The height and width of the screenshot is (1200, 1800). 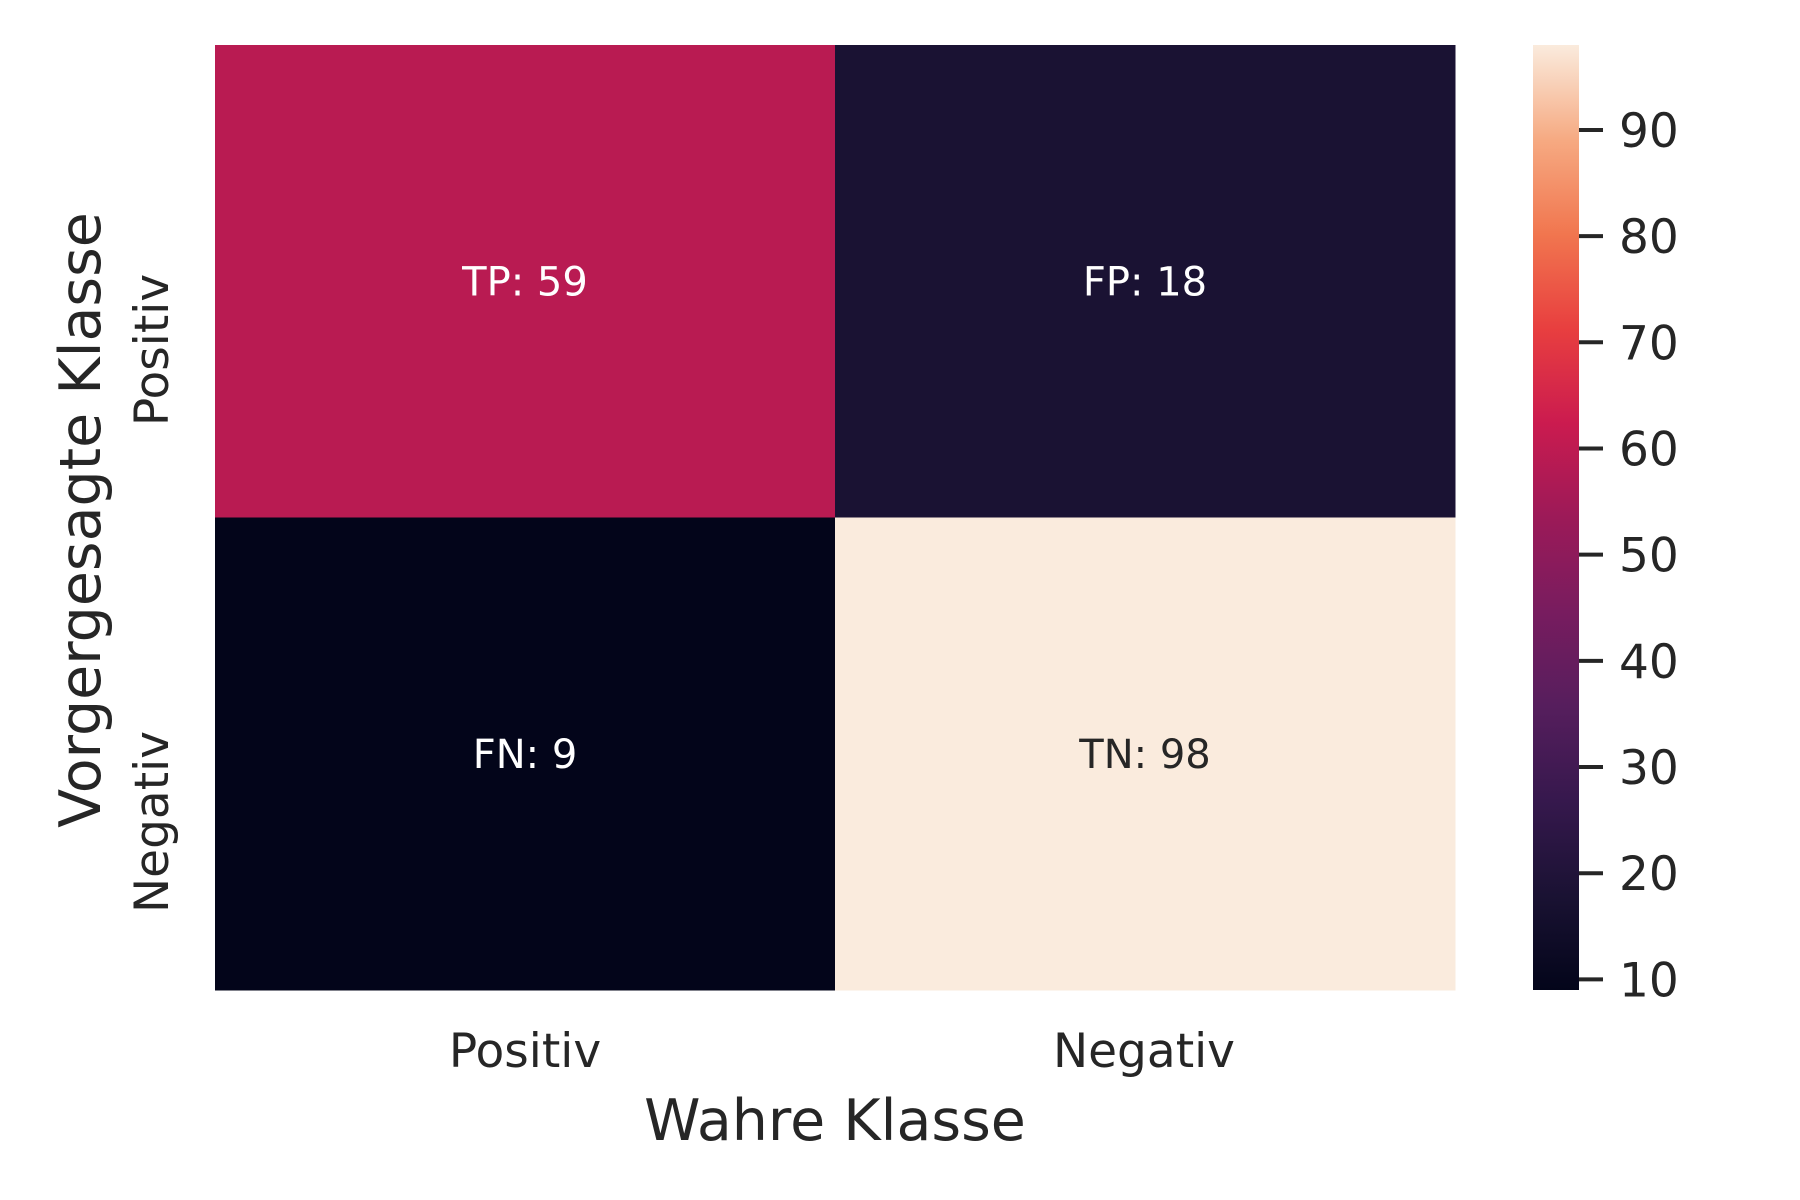 What do you see at coordinates (1649, 131) in the screenshot?
I see `colorbar-tick-label: 90` at bounding box center [1649, 131].